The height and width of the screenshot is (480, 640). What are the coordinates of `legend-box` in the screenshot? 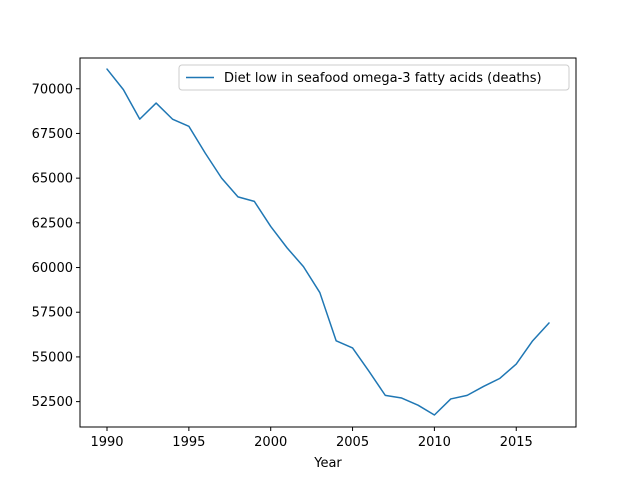 It's located at (374, 77).